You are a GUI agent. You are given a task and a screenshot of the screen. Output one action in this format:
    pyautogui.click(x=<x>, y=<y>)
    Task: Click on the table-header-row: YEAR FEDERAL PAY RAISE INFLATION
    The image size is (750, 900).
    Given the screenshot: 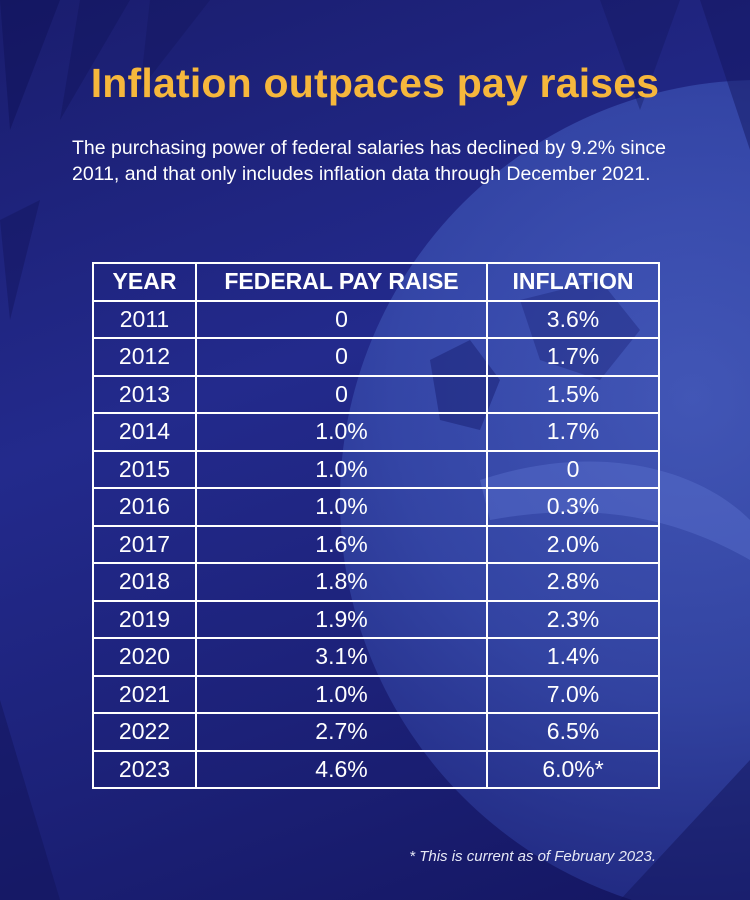 What is the action you would take?
    pyautogui.click(x=376, y=282)
    